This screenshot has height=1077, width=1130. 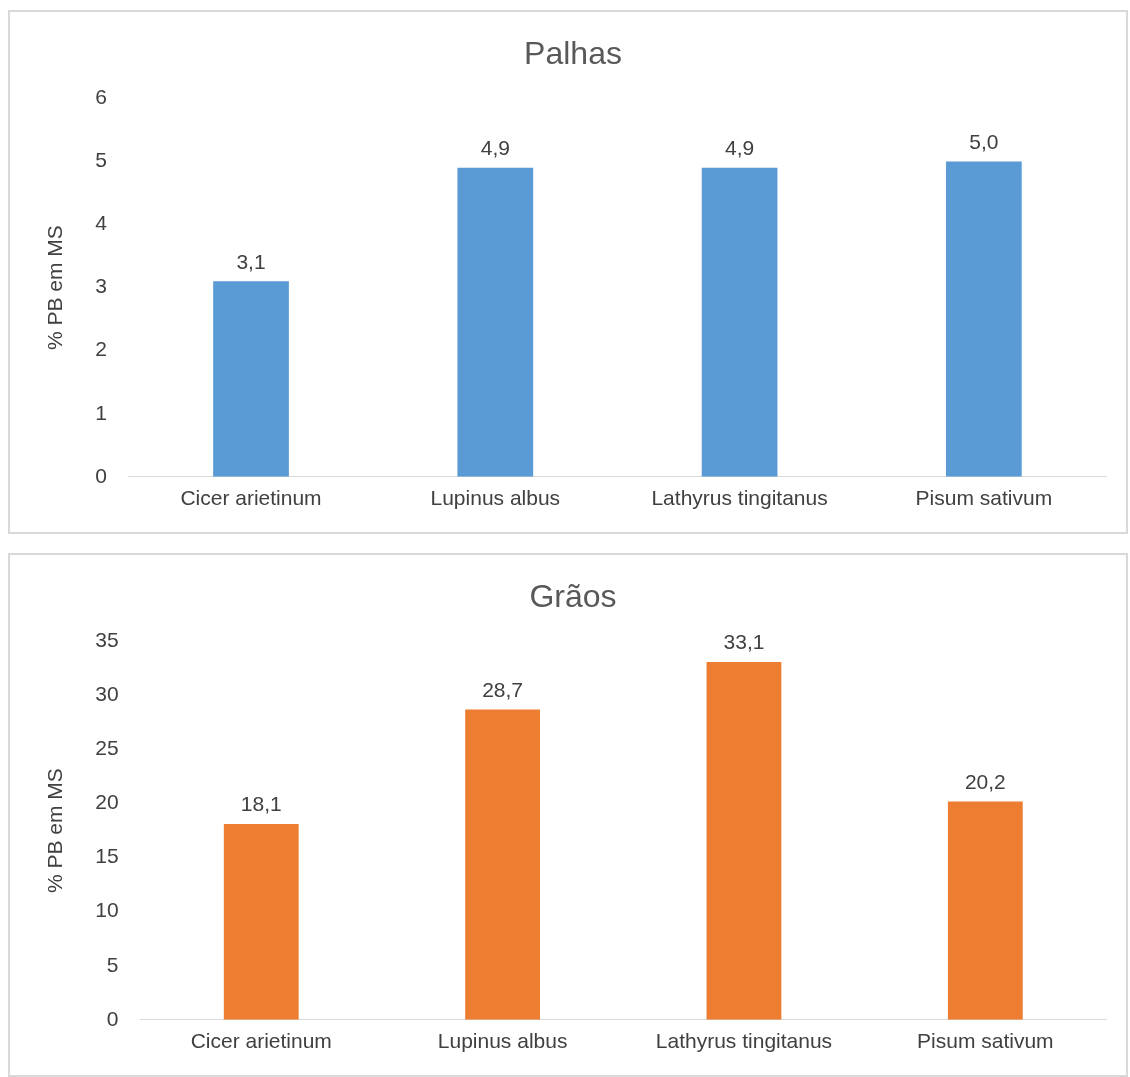 I want to click on data-label: 5,0, so click(x=984, y=141).